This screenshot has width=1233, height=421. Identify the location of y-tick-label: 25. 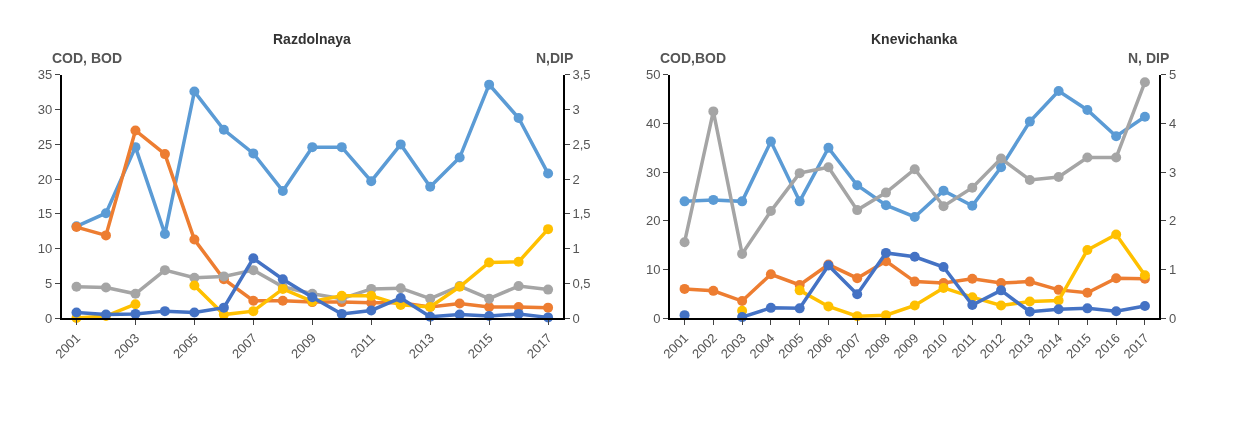
(45, 144).